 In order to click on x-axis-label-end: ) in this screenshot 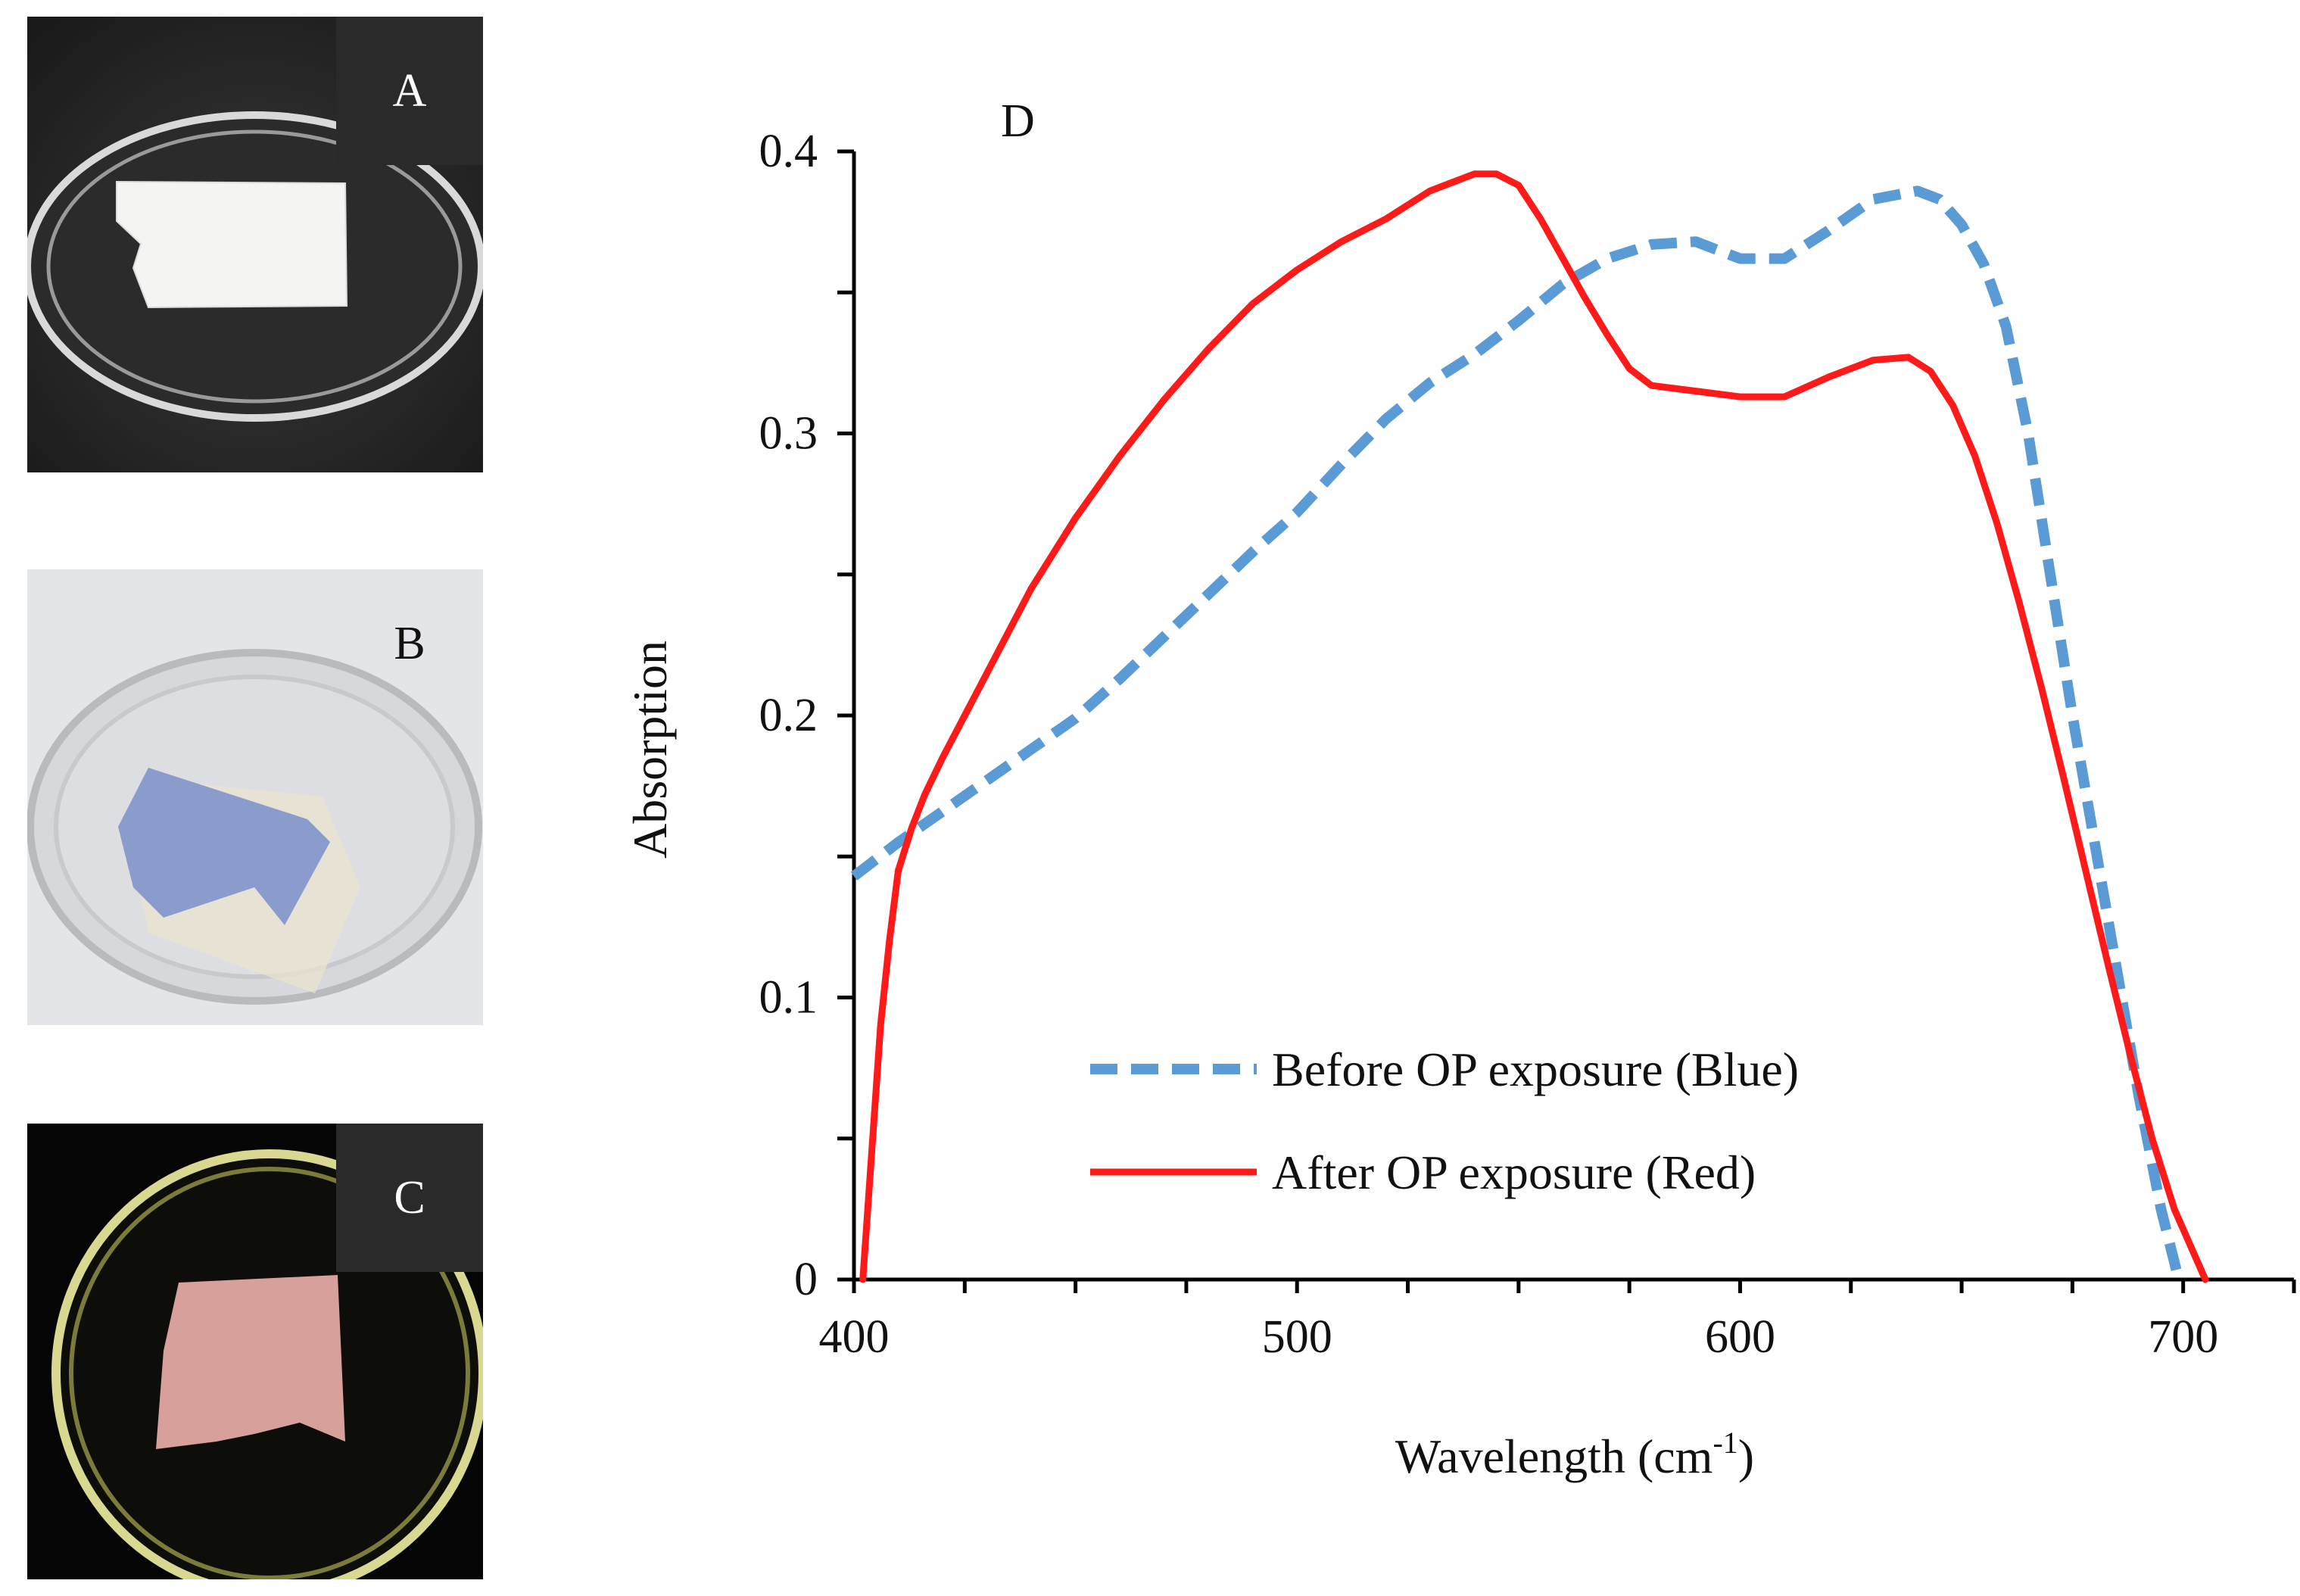, I will do `click(1746, 1456)`.